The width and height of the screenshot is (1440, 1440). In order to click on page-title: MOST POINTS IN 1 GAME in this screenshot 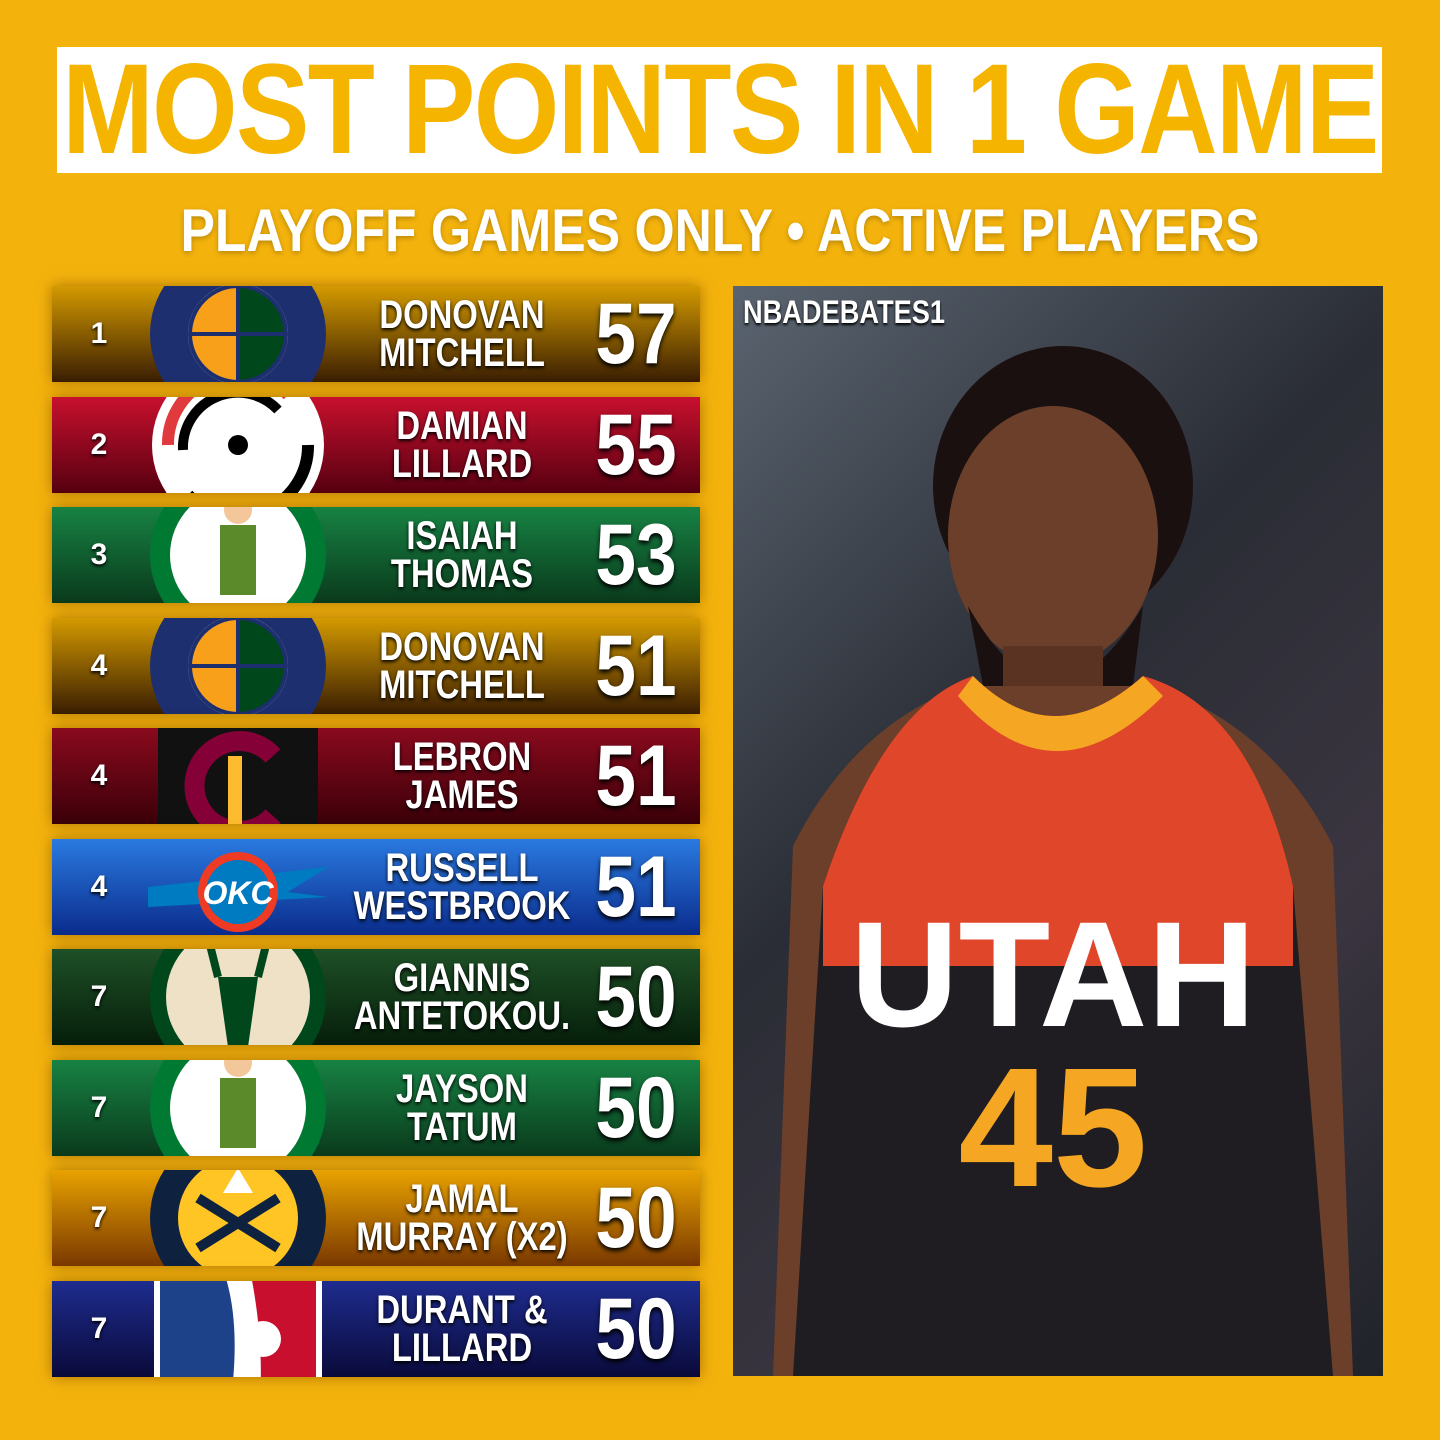, I will do `click(720, 110)`.